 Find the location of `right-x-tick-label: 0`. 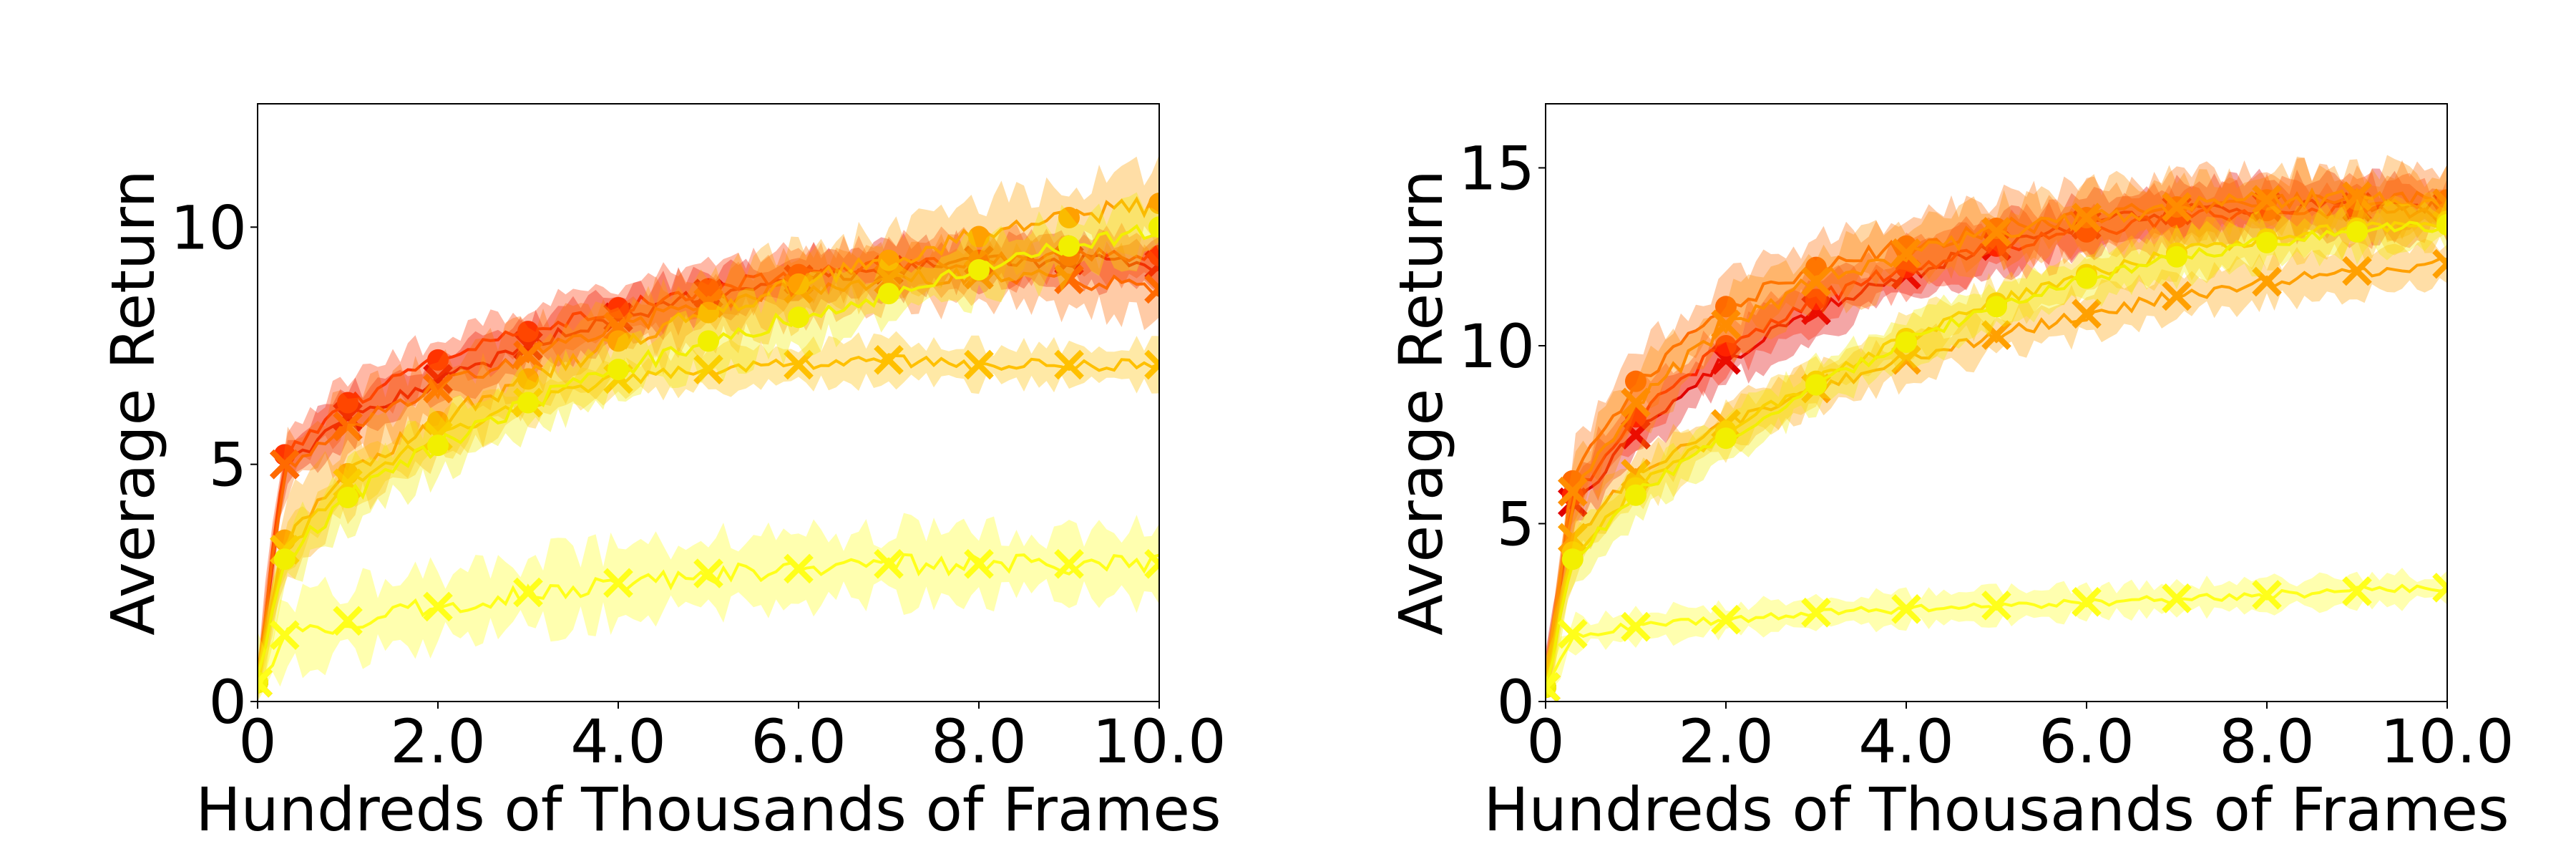

right-x-tick-label: 0 is located at coordinates (1545, 742).